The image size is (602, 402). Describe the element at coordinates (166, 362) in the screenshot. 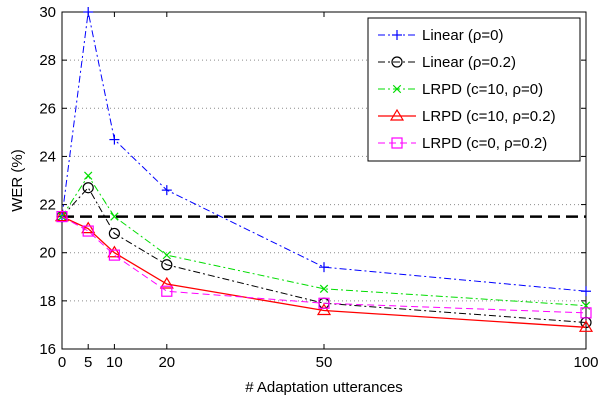

I see `x-tick-label: 20` at that location.